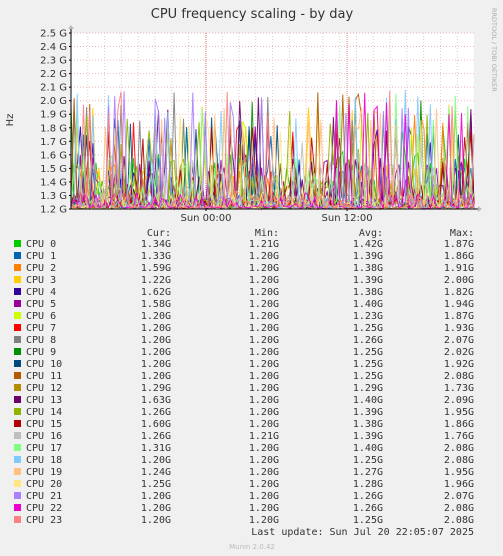 The image size is (503, 556). Describe the element at coordinates (156, 304) in the screenshot. I see `legend-value: 1.58G` at that location.